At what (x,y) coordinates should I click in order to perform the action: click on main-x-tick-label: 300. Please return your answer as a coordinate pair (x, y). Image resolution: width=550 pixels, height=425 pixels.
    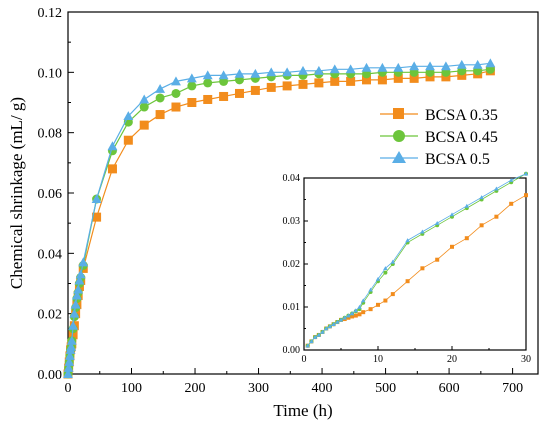
    Looking at the image, I should click on (258, 388).